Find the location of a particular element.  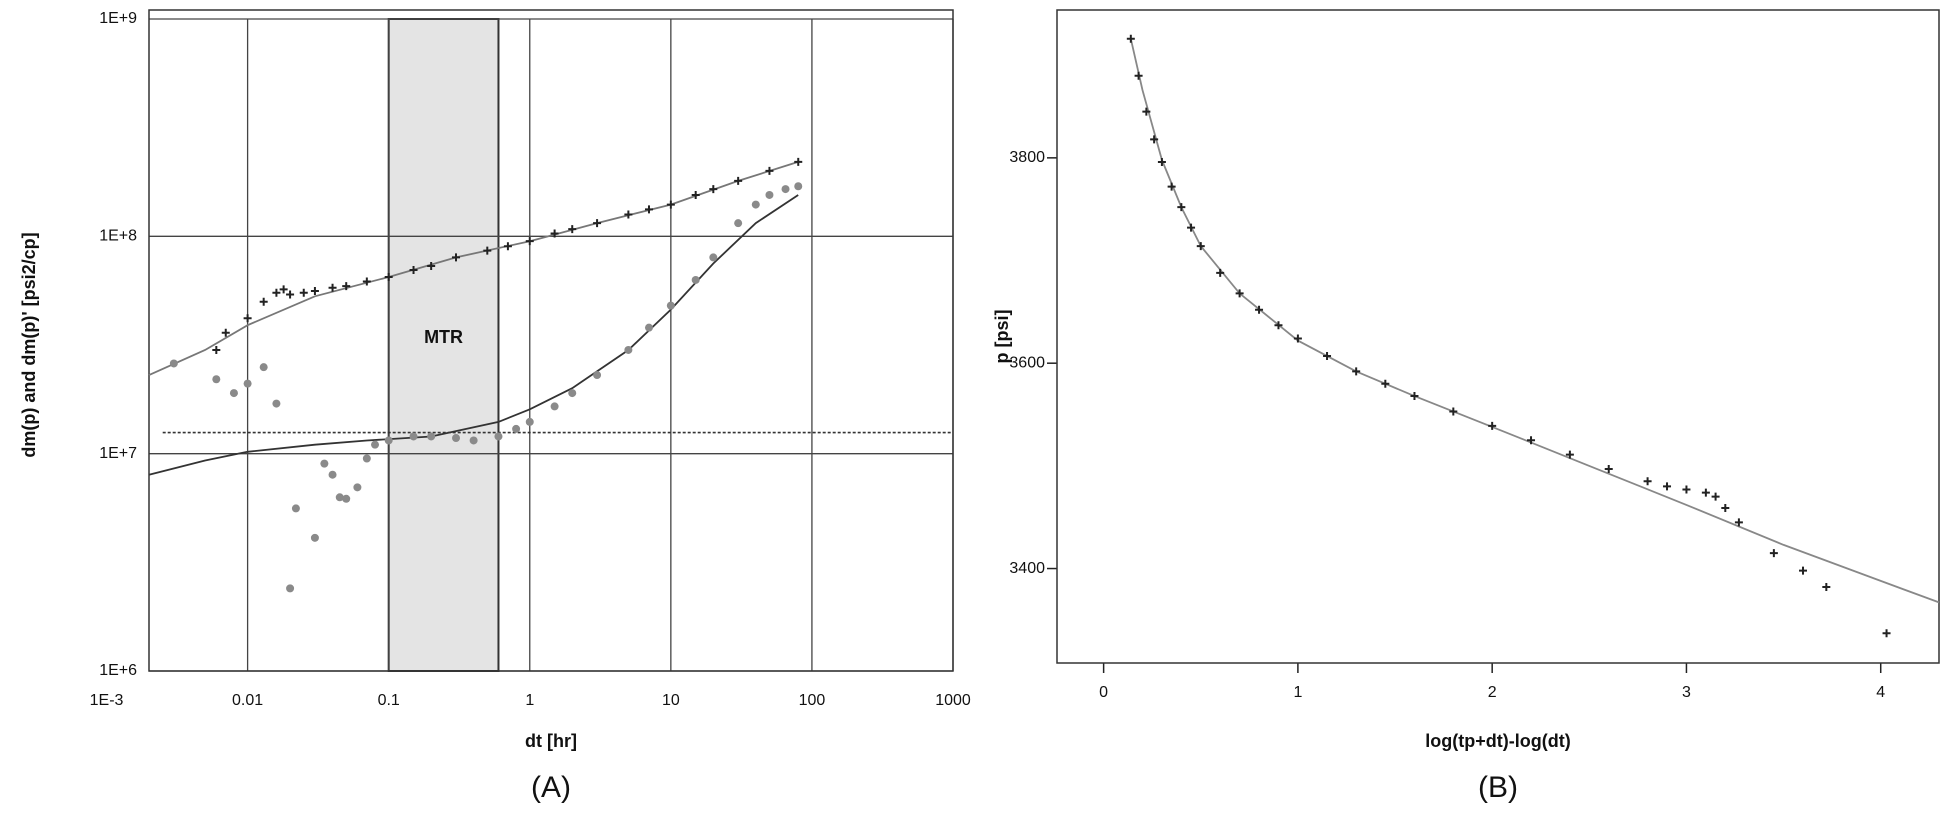

y-tick-label: 1E+8 is located at coordinates (118, 236).